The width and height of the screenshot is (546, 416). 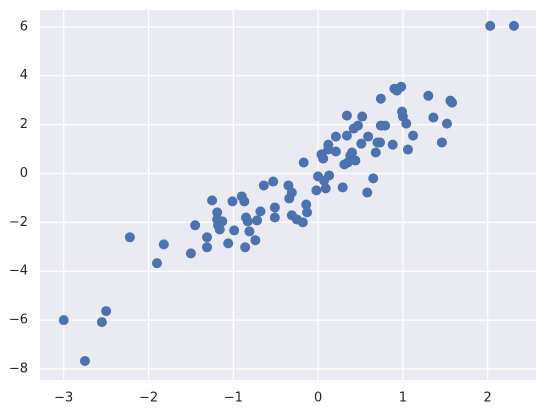 What do you see at coordinates (24, 75) in the screenshot?
I see `y-tick-label: 4` at bounding box center [24, 75].